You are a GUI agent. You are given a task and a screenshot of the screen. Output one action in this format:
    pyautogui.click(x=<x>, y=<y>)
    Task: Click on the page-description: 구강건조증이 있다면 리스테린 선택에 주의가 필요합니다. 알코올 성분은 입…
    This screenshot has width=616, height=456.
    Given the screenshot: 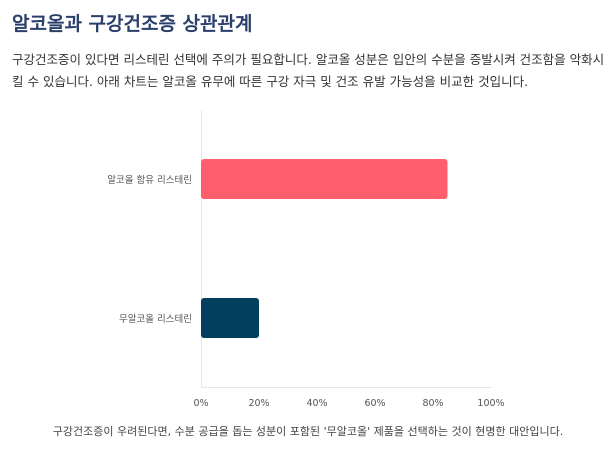 What is the action you would take?
    pyautogui.click(x=308, y=70)
    